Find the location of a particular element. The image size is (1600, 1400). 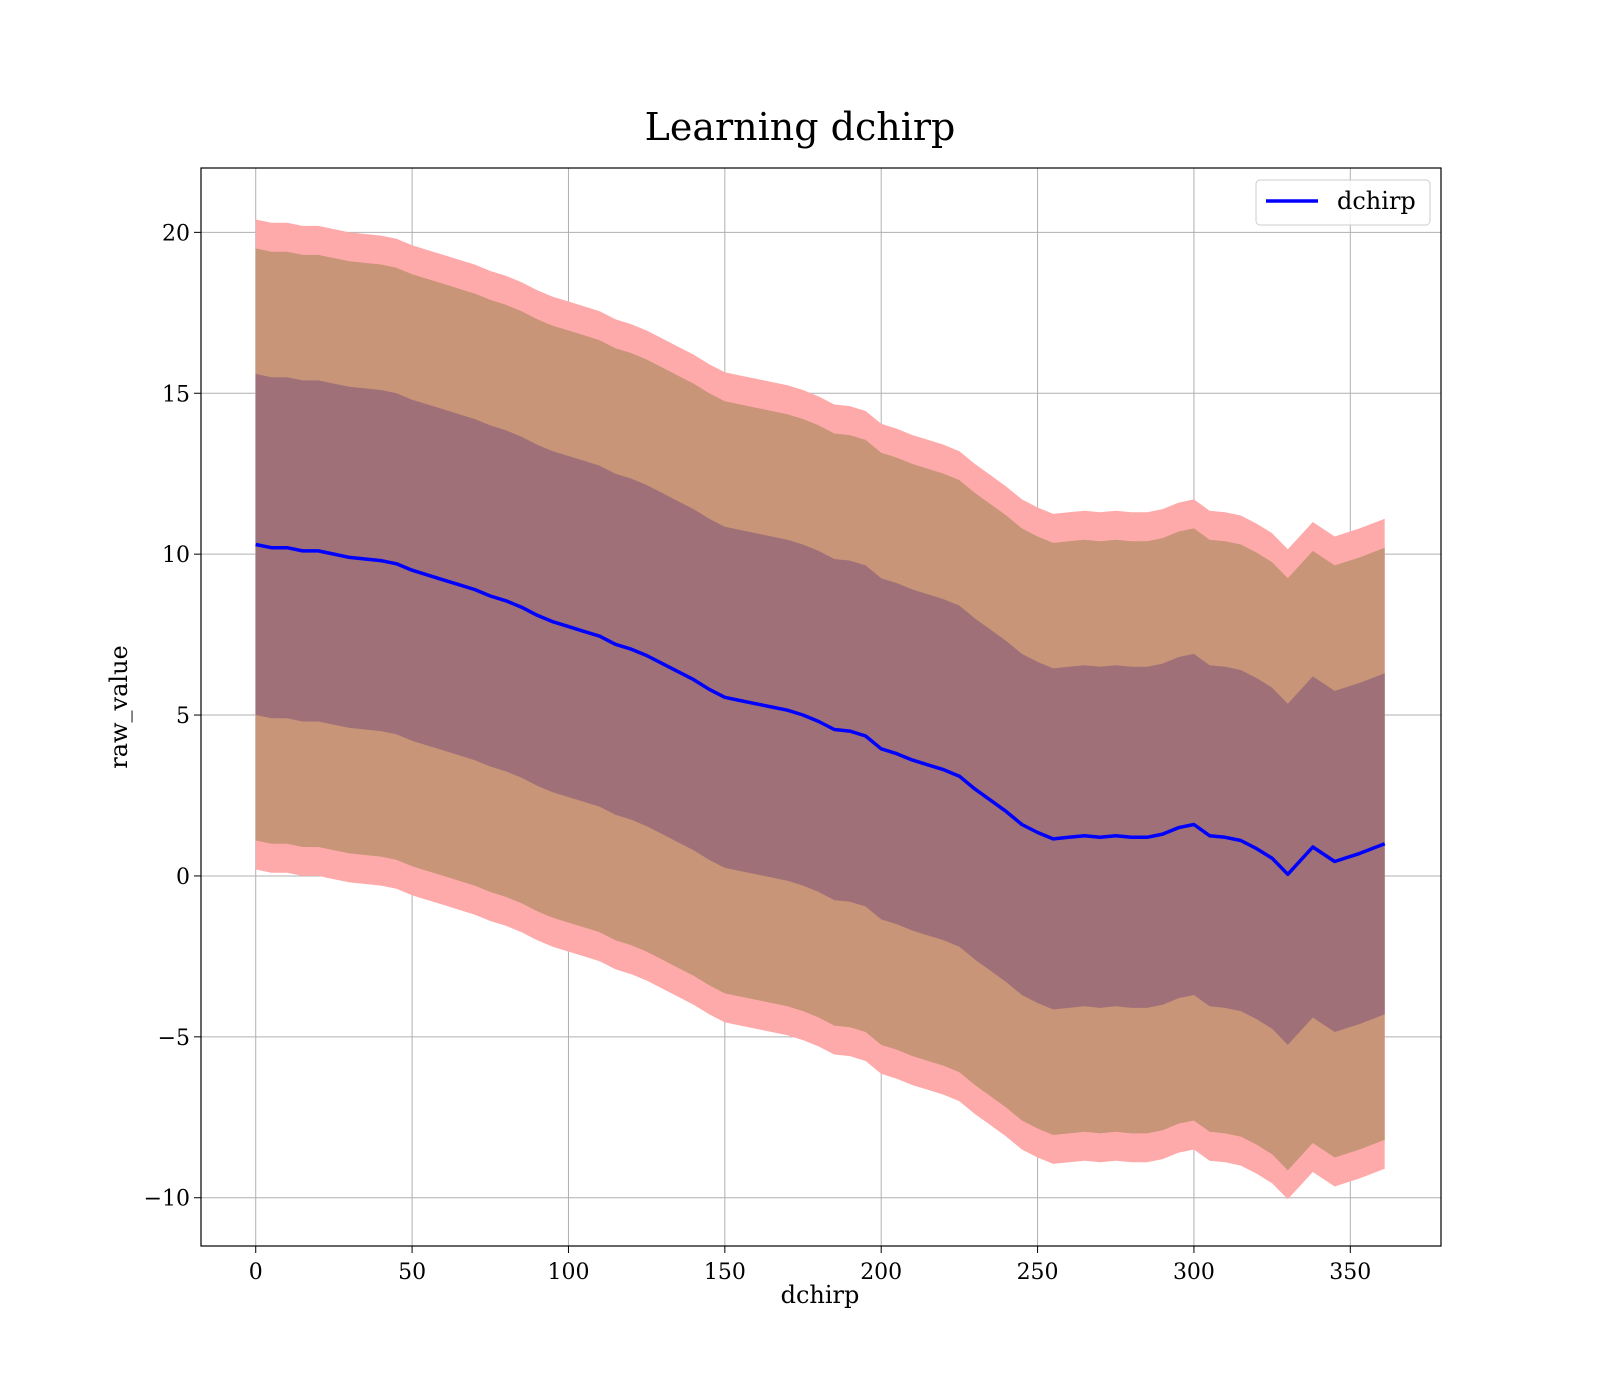

x-tick-label: 350 is located at coordinates (1350, 1272).